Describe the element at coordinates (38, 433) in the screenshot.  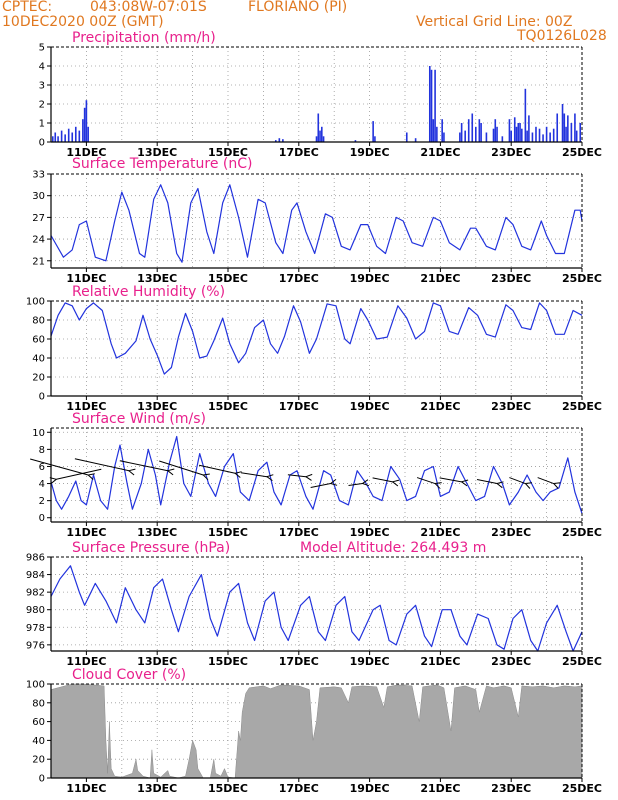
I see `wind-ytick-label: 10` at that location.